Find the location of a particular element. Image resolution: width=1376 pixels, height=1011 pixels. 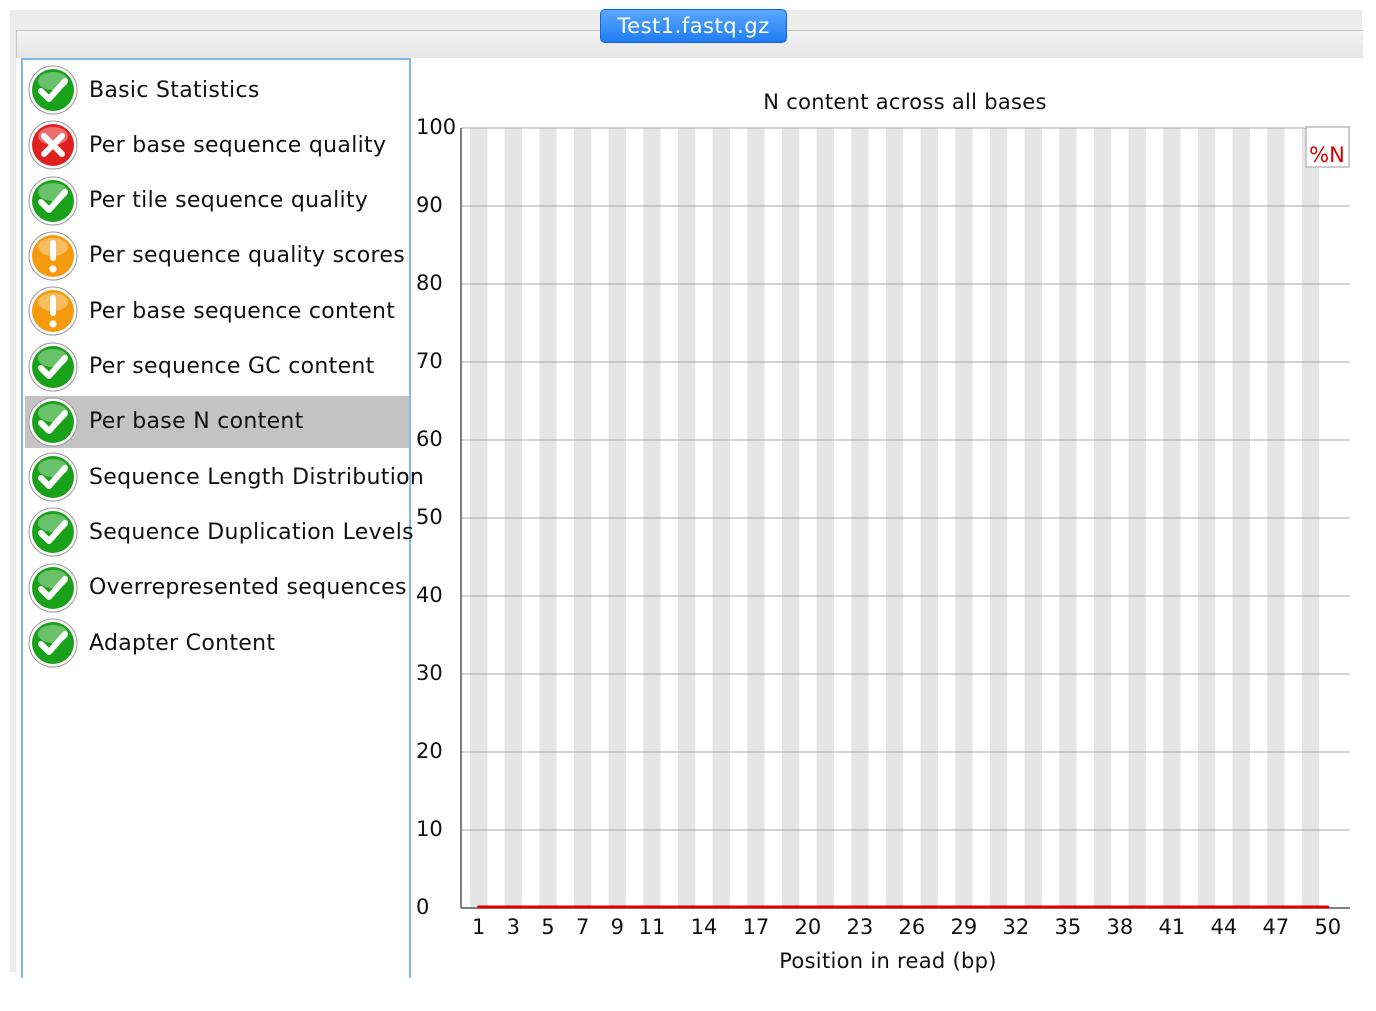

x-tick-label: 23 is located at coordinates (860, 927).